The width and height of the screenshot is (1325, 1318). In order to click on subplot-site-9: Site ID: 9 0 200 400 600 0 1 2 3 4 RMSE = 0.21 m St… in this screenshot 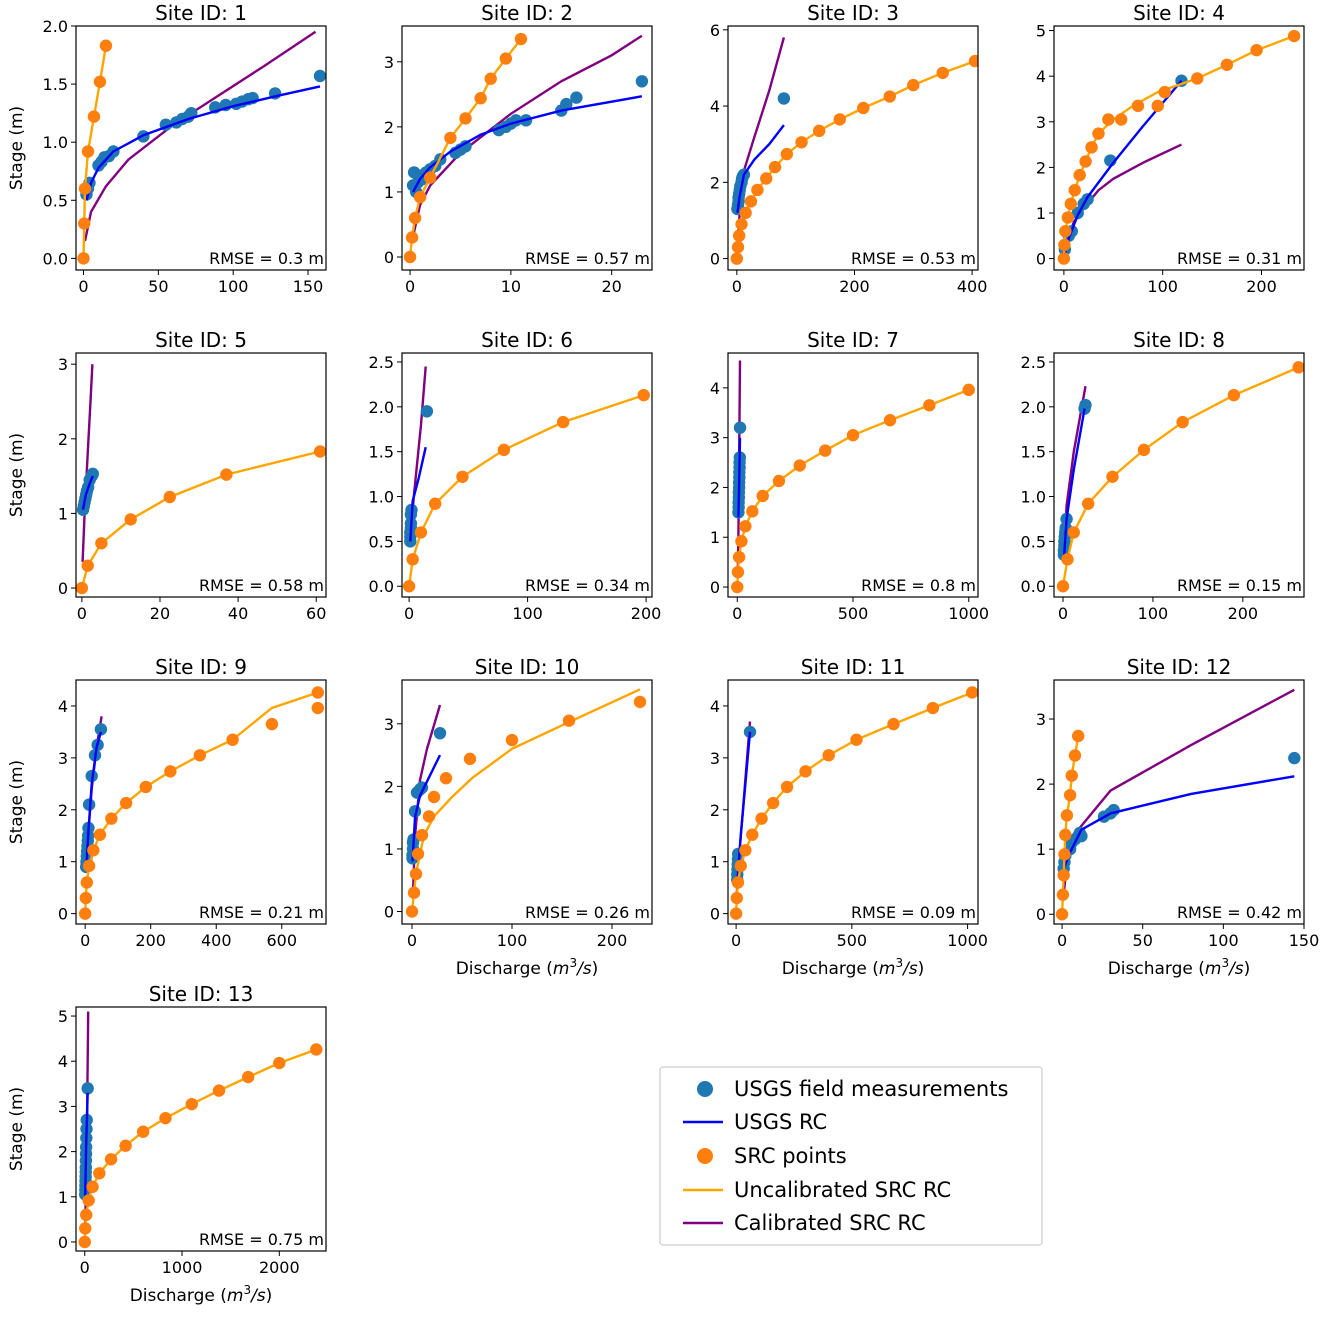, I will do `click(167, 802)`.